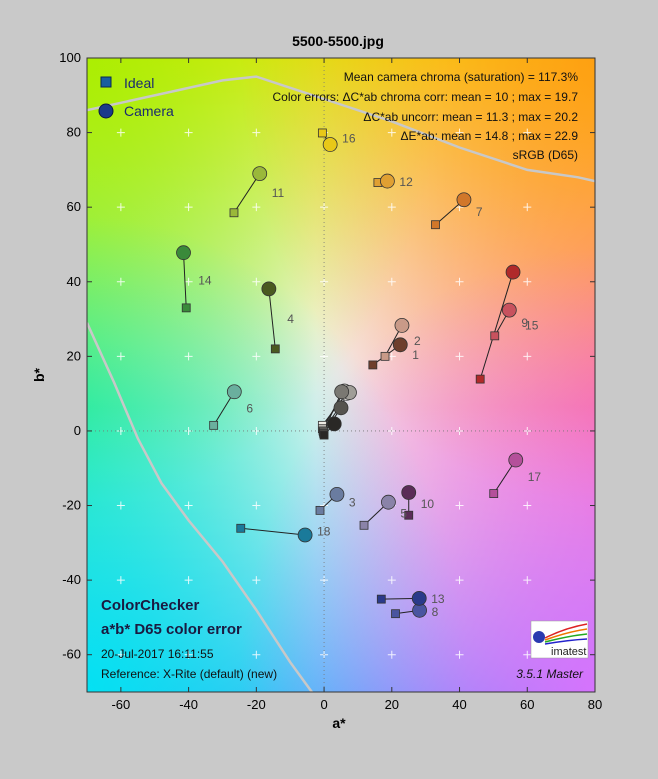  Describe the element at coordinates (532, 326) in the screenshot. I see `point-label: 15` at that location.